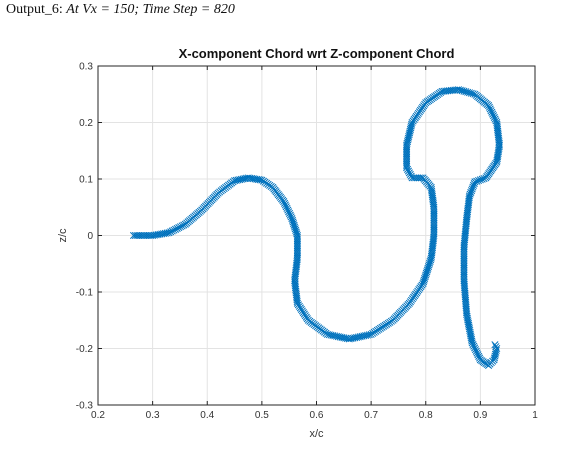 This screenshot has width=567, height=452. I want to click on y-axis-label: z/c, so click(63, 235).